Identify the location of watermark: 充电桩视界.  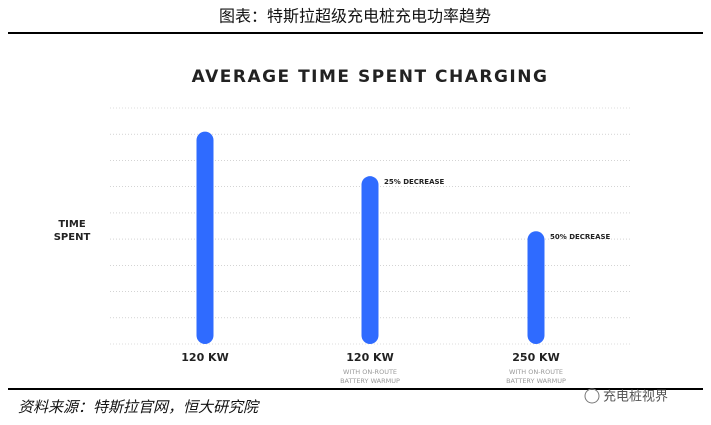
(635, 397).